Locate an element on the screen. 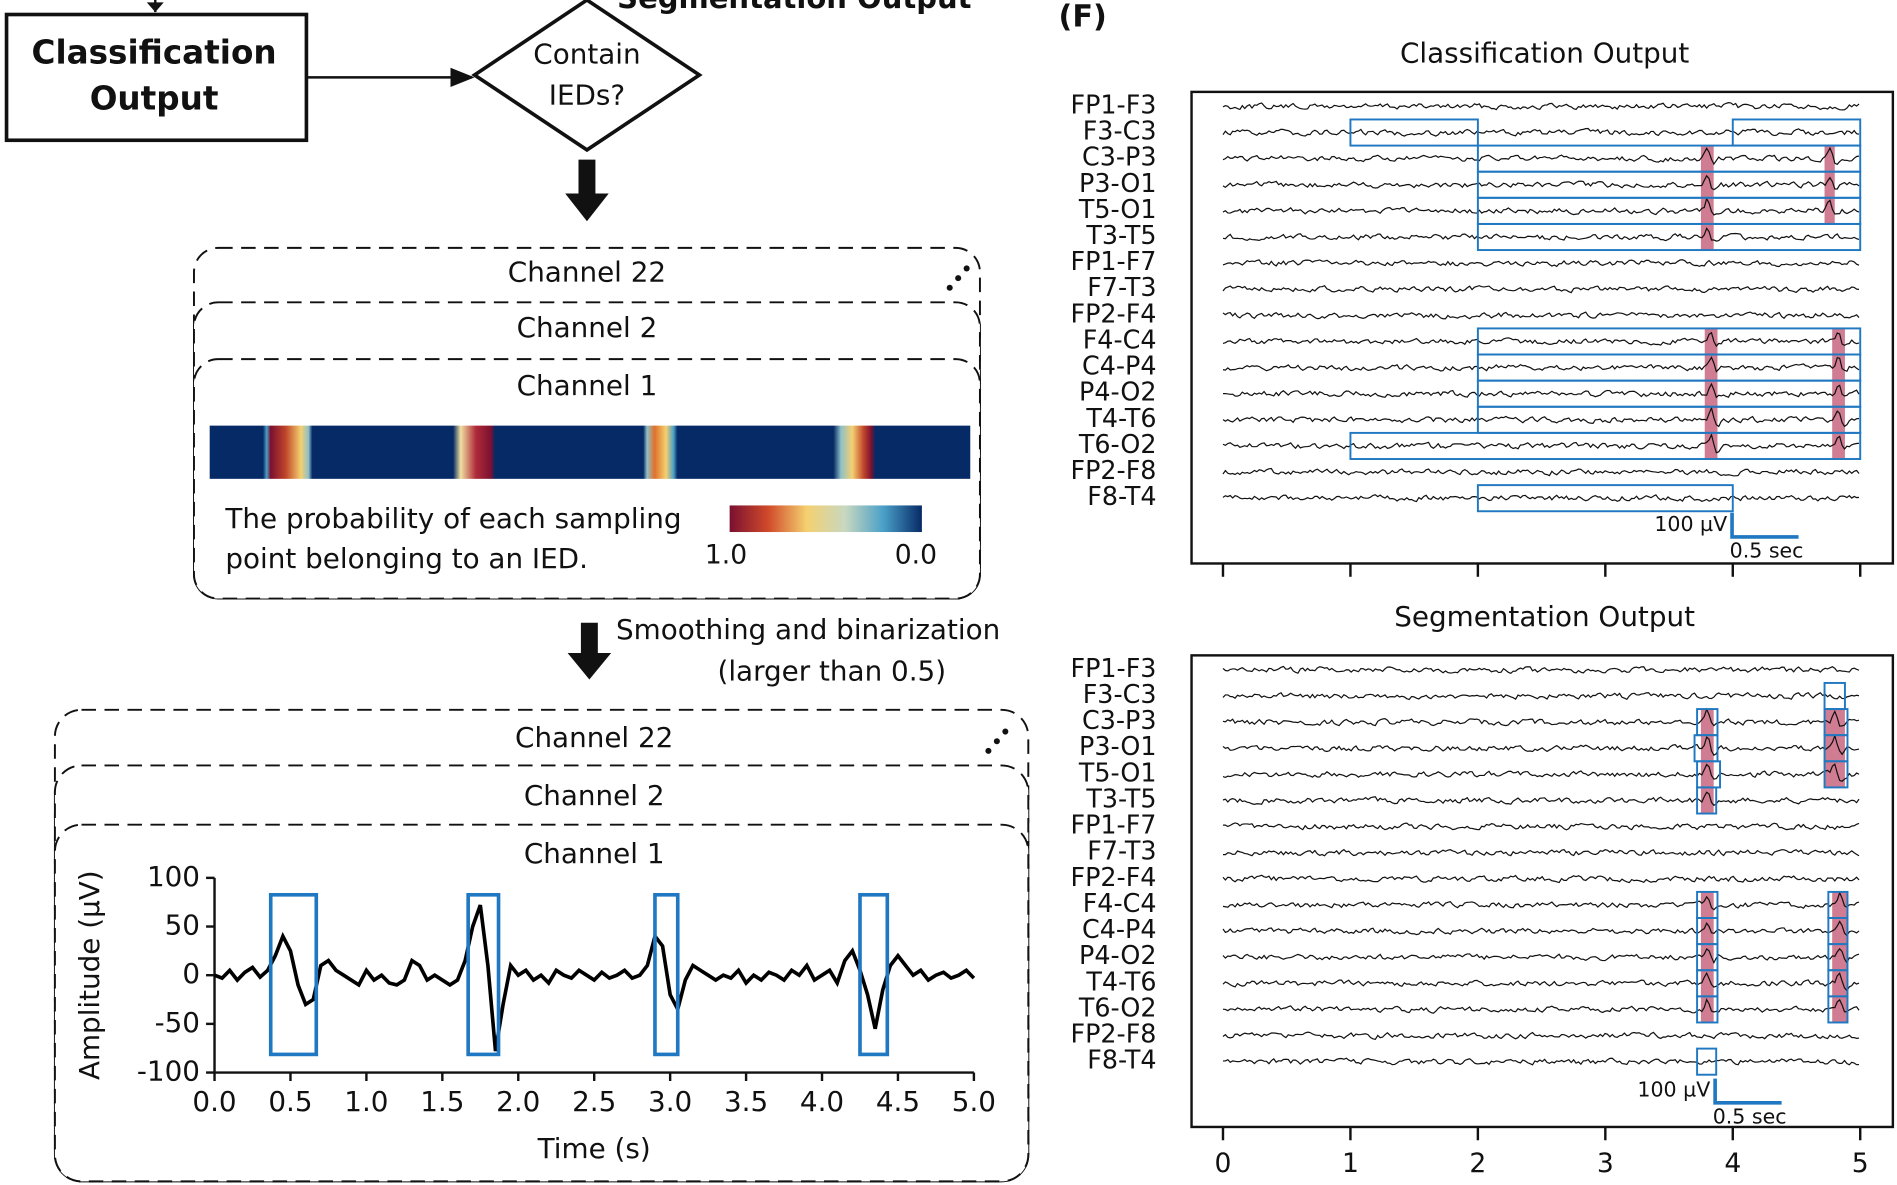 Image resolution: width=1897 pixels, height=1185 pixels. channel-label: FP2-F8 is located at coordinates (1114, 470).